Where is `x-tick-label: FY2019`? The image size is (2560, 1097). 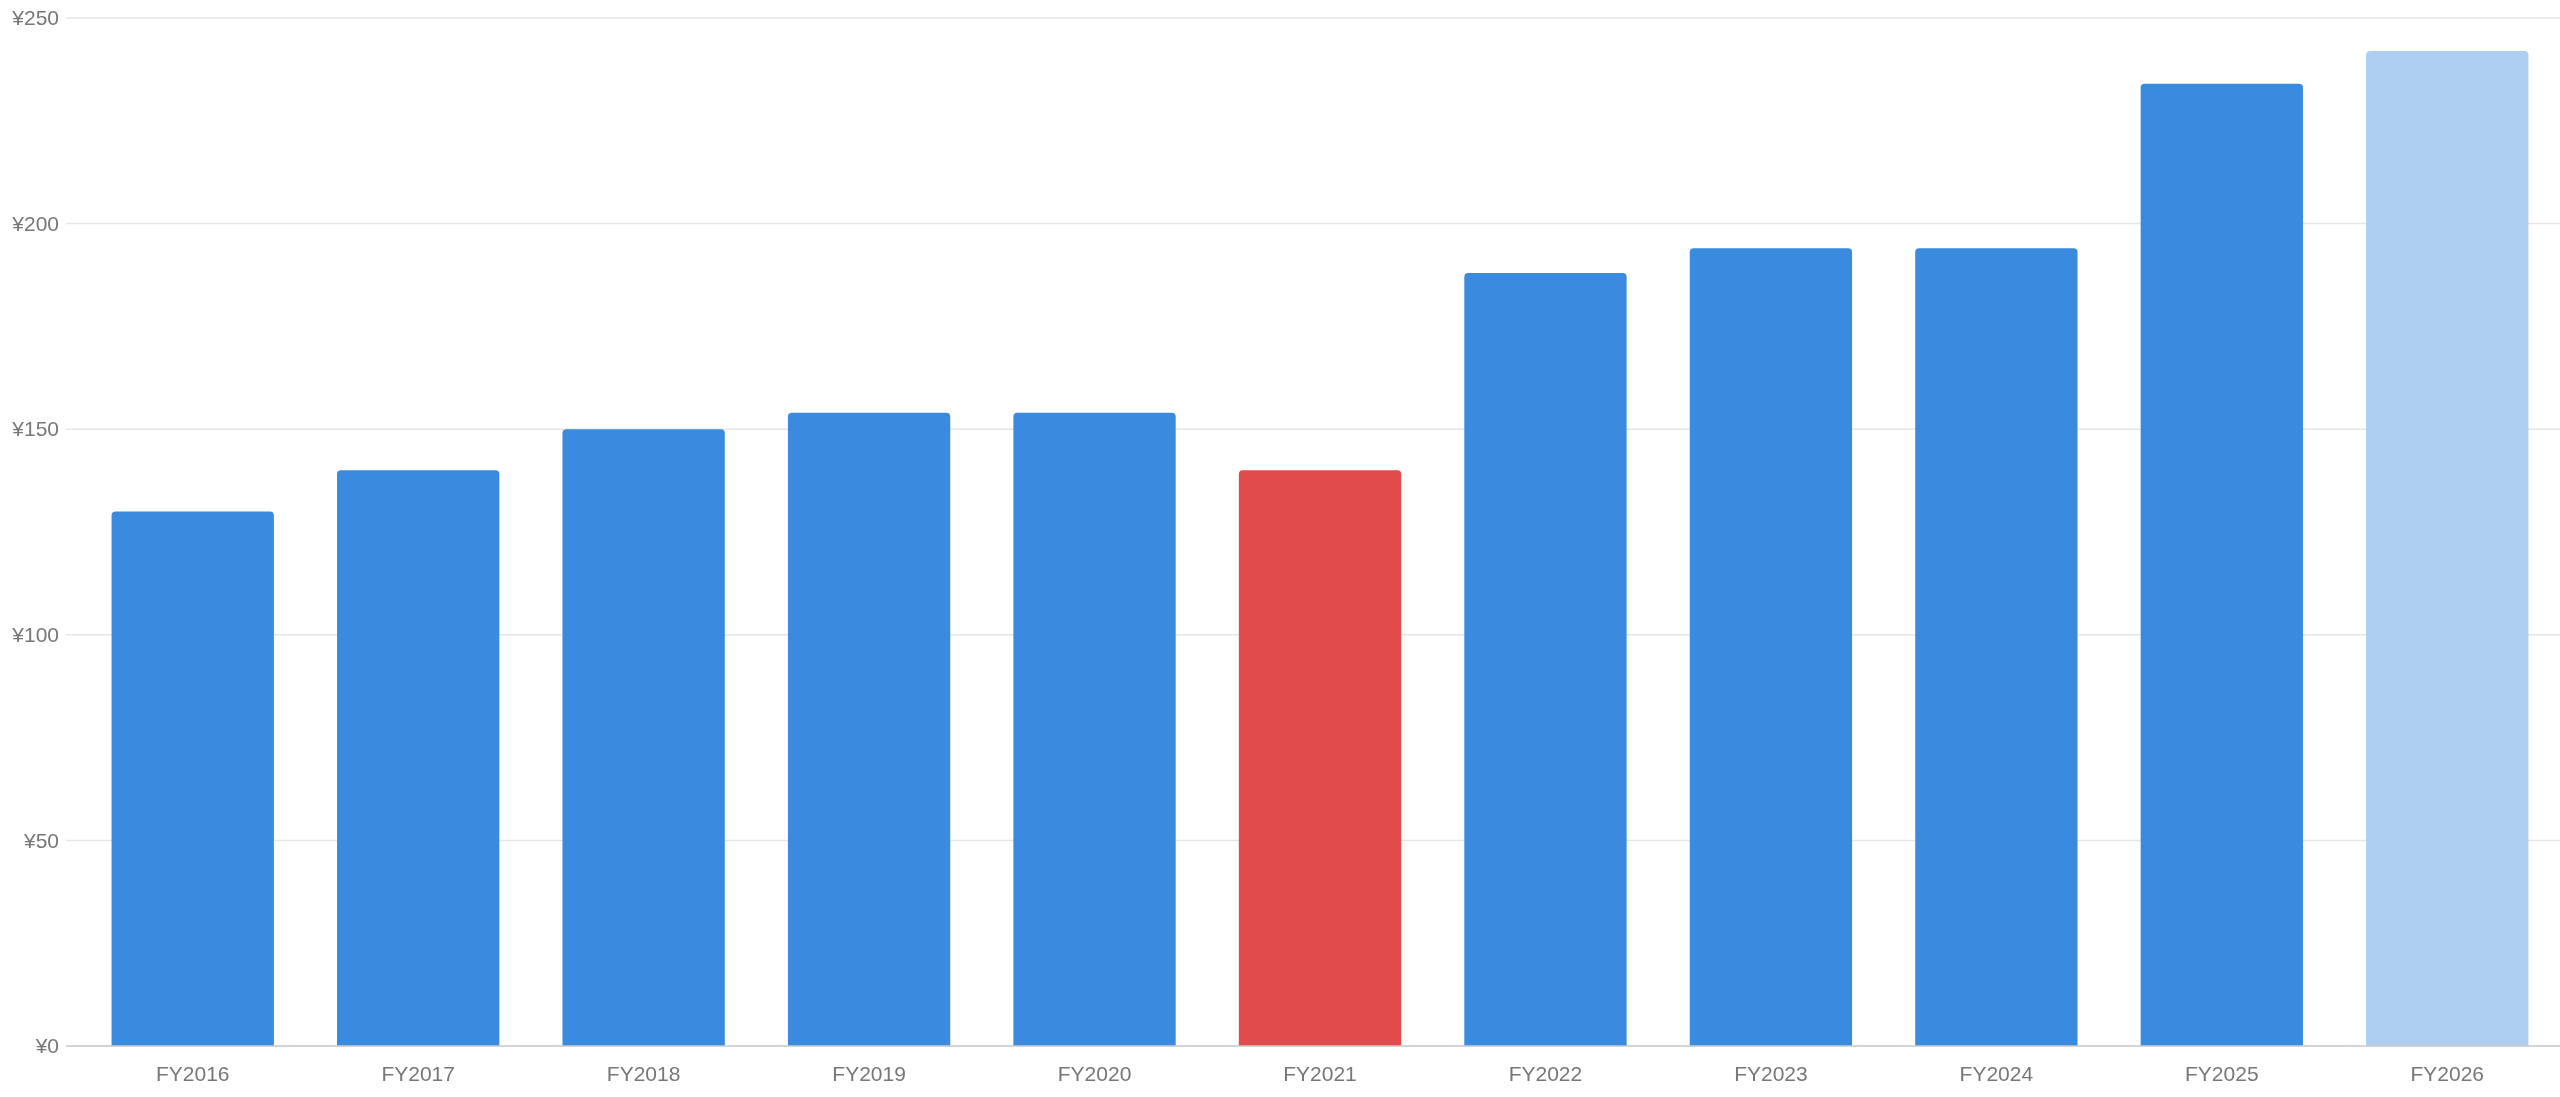
x-tick-label: FY2019 is located at coordinates (869, 1073).